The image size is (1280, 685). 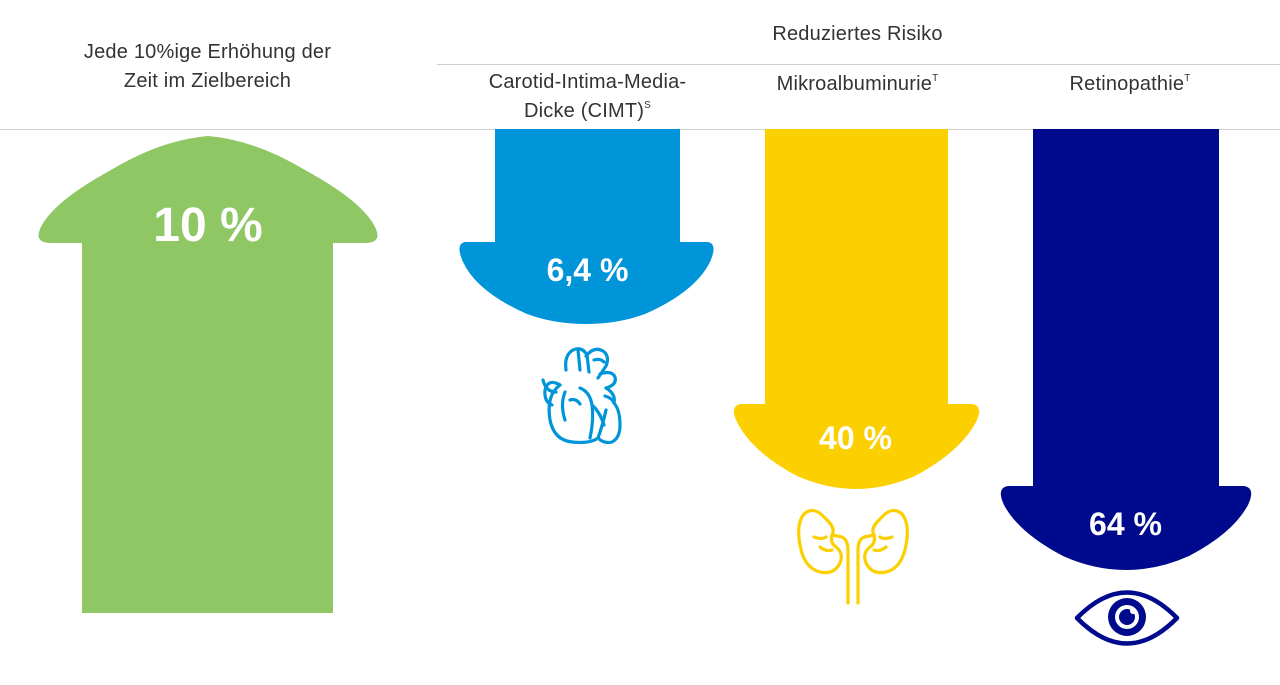 What do you see at coordinates (855, 438) in the screenshot?
I see `mikroalbuminurie-value: 40 %` at bounding box center [855, 438].